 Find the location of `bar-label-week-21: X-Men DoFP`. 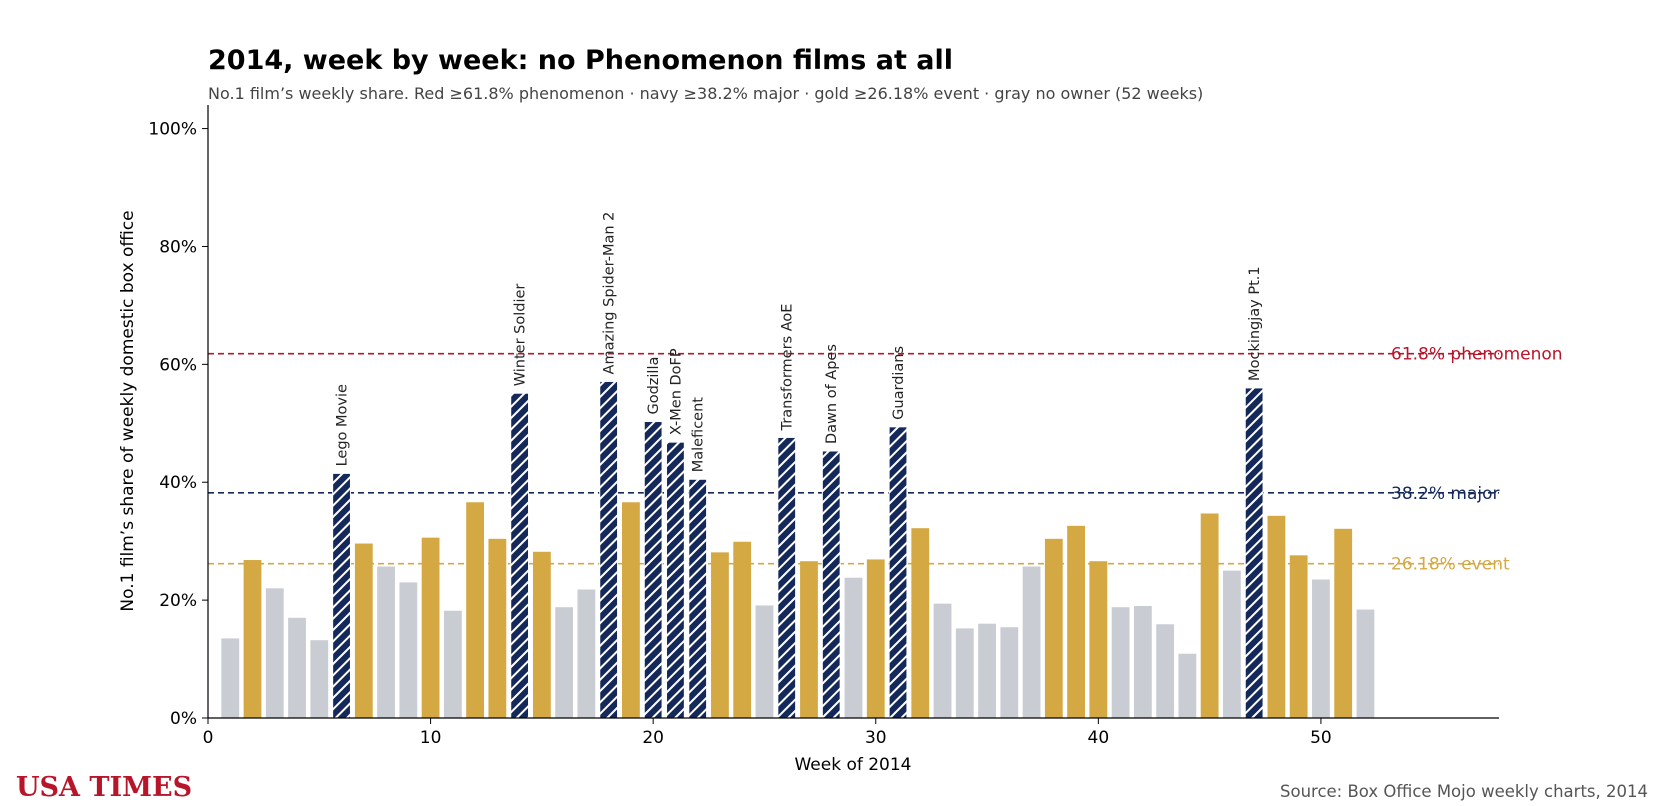

bar-label-week-21: X-Men DoFP is located at coordinates (676, 391).